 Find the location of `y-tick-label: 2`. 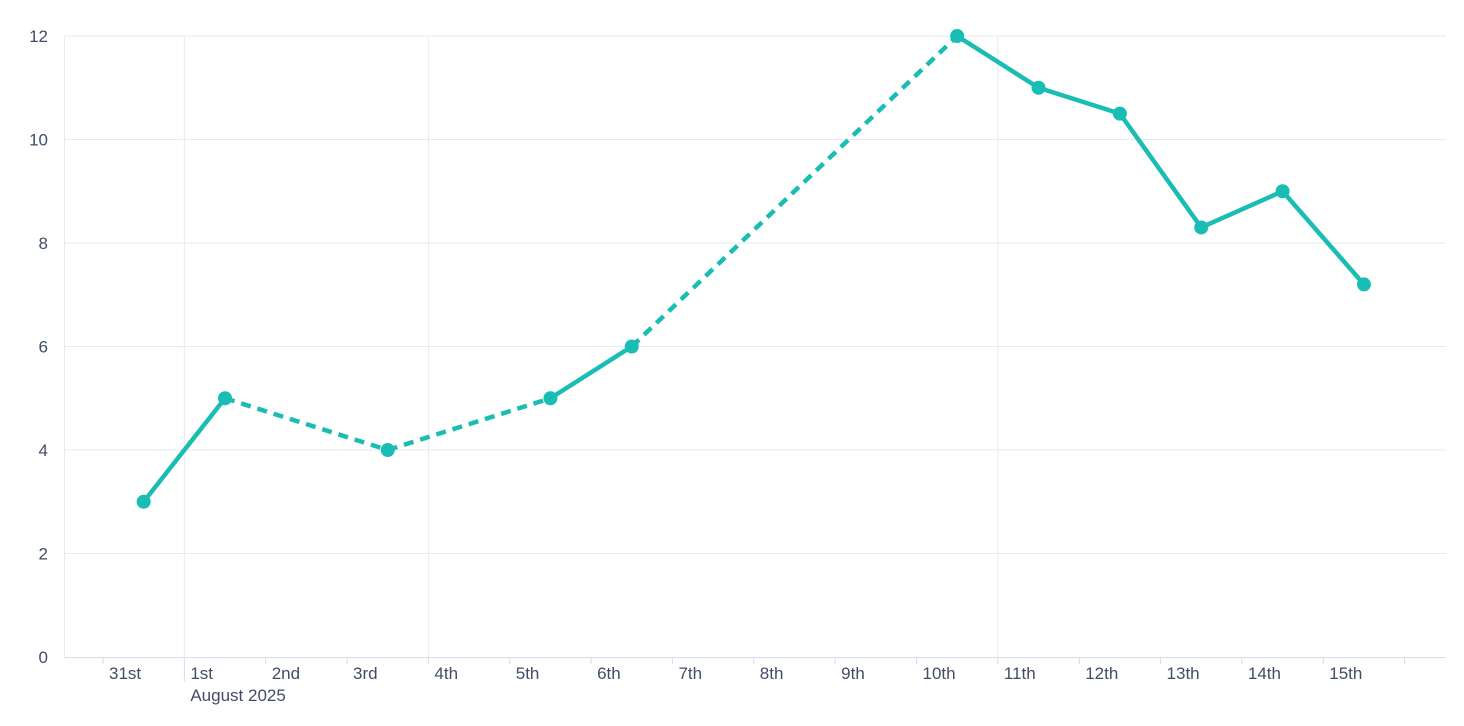

y-tick-label: 2 is located at coordinates (43, 554).